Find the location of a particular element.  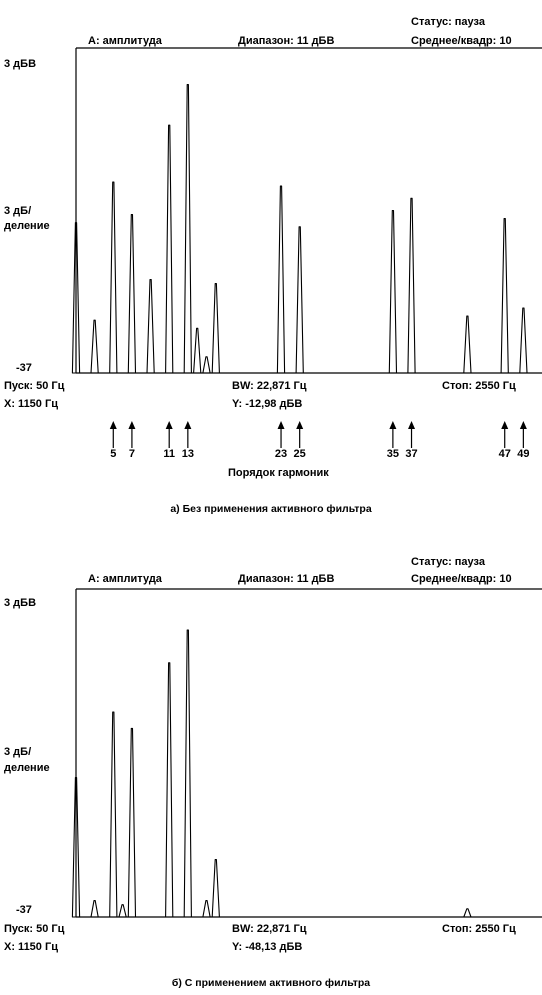

chart-a-y-mid-tick-2: деление is located at coordinates (27, 226).